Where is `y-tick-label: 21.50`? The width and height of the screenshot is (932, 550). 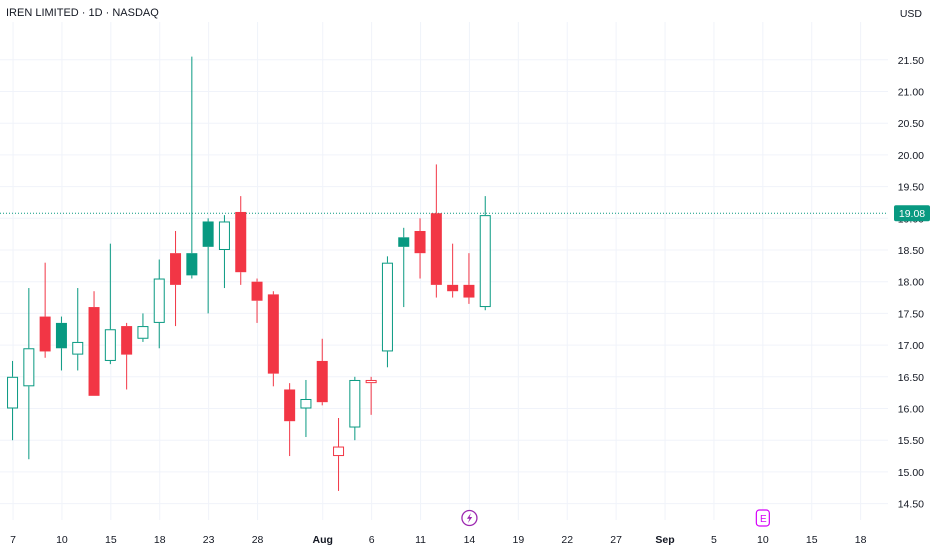
y-tick-label: 21.50 is located at coordinates (911, 61).